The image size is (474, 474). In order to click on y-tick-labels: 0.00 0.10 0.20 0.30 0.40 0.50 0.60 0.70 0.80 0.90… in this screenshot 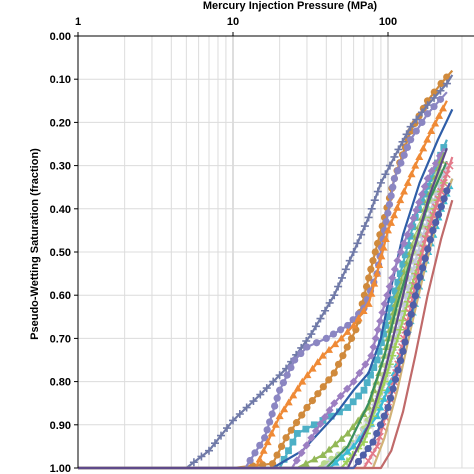, I will do `click(64, 252)`.